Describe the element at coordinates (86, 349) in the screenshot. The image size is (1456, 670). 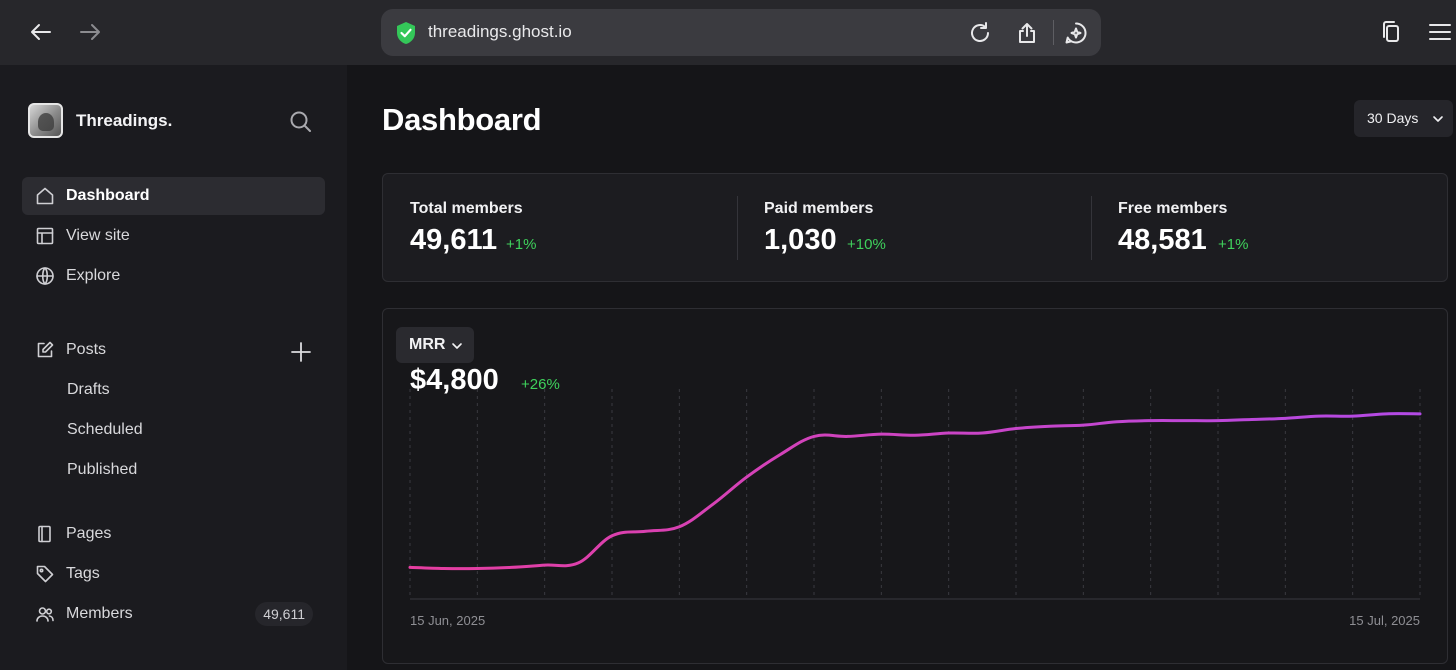
I see `sidebar-item-label: Posts` at that location.